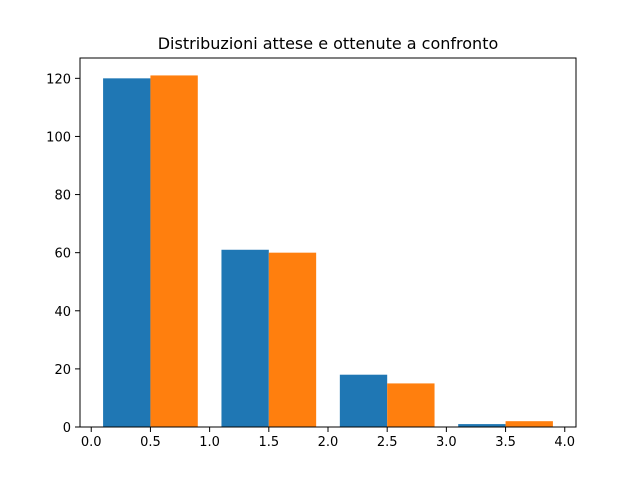  I want to click on x-tick-label: 1.5, so click(268, 442).